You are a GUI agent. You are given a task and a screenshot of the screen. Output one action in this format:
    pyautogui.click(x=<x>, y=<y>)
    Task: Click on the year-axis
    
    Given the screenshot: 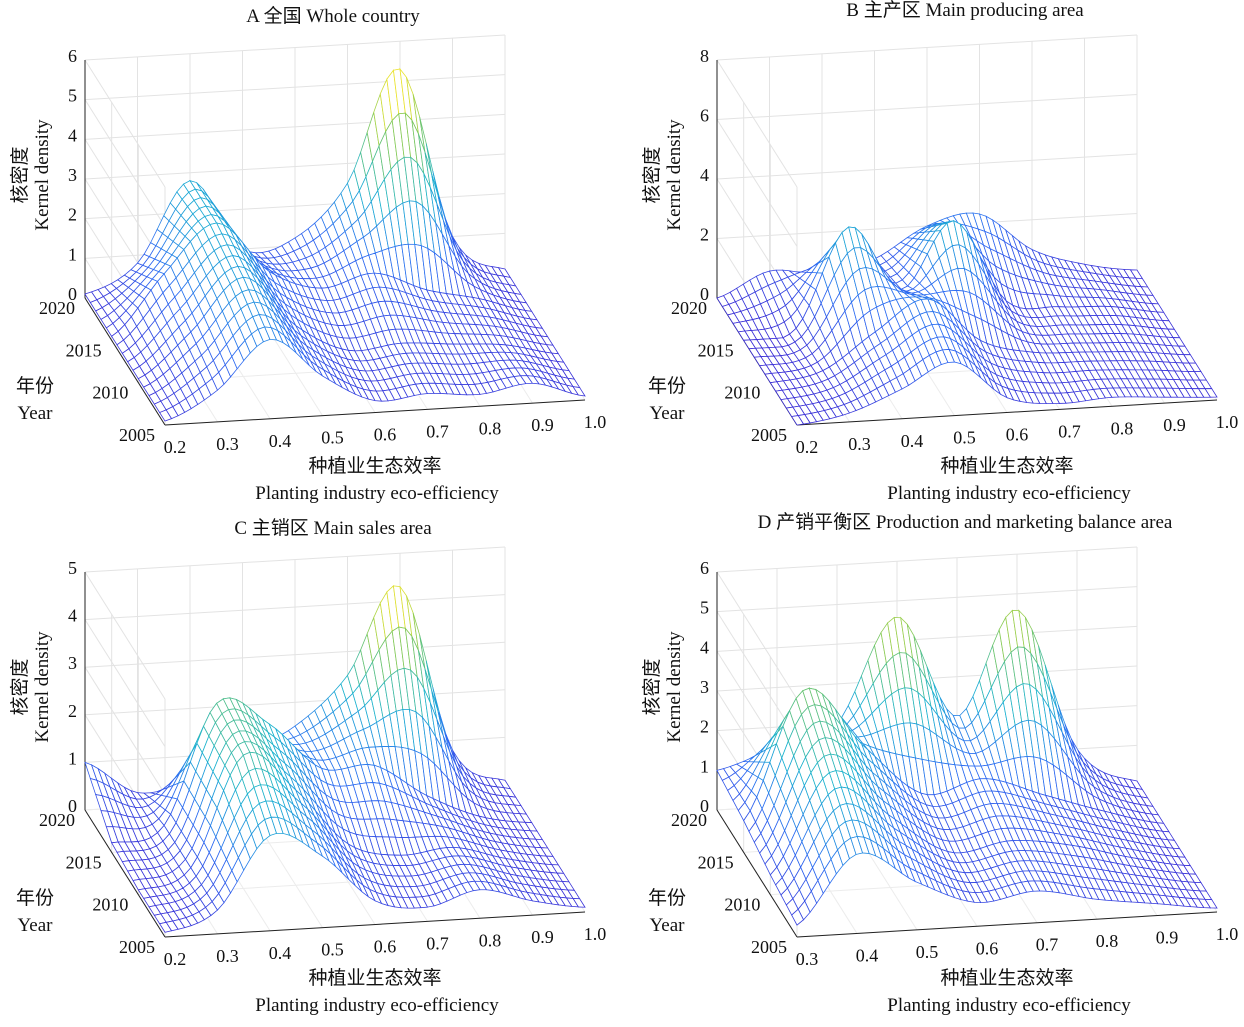 What is the action you would take?
    pyautogui.click(x=125, y=361)
    